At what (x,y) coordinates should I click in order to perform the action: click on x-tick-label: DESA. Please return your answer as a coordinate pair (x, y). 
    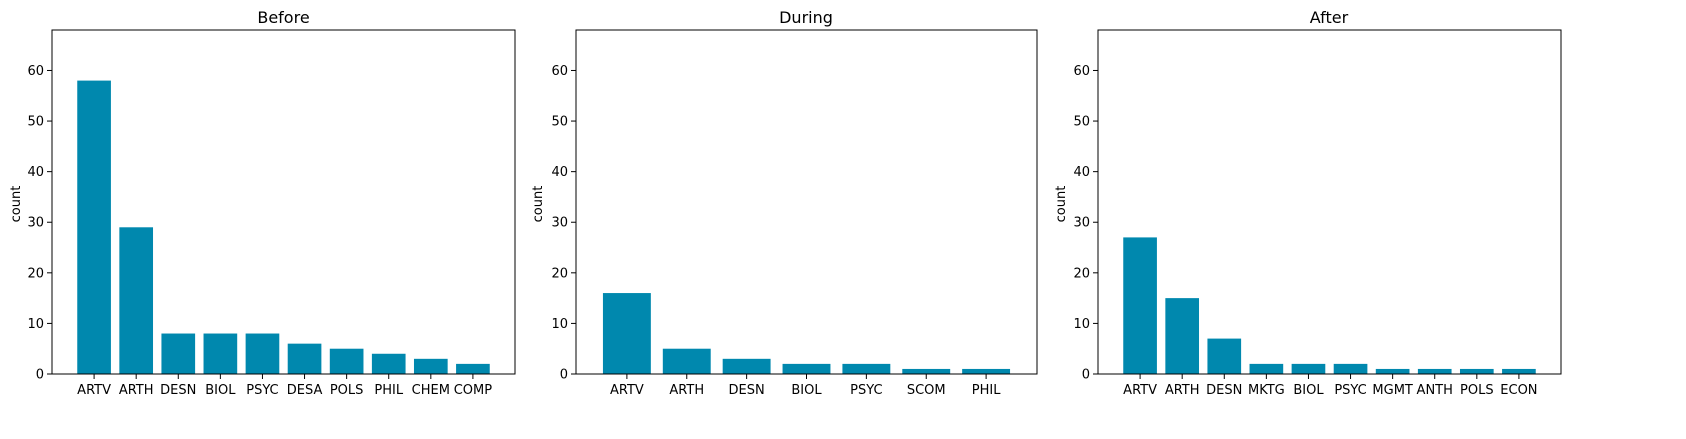
    Looking at the image, I should click on (305, 390).